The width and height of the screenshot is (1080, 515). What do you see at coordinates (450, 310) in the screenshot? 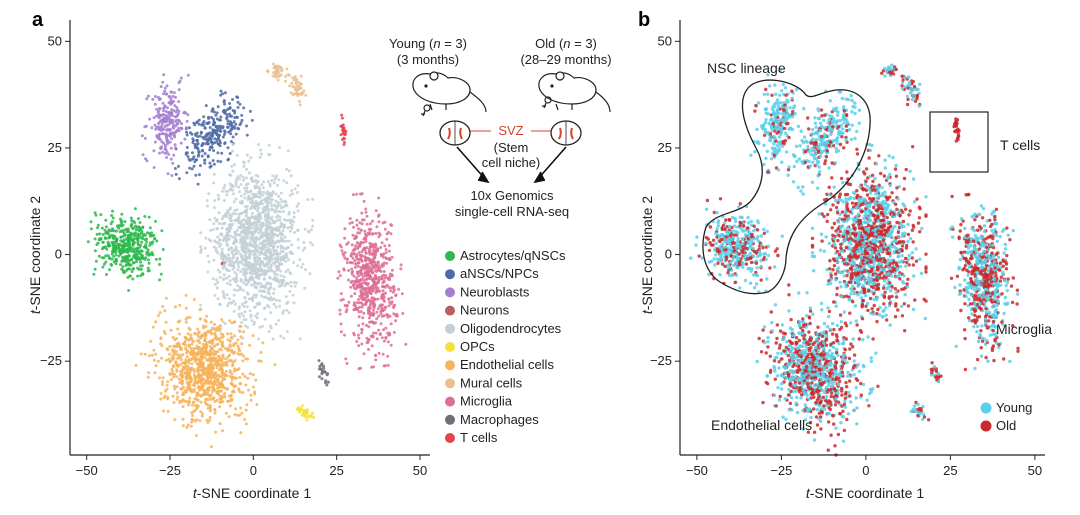
I see `legend-swatch` at bounding box center [450, 310].